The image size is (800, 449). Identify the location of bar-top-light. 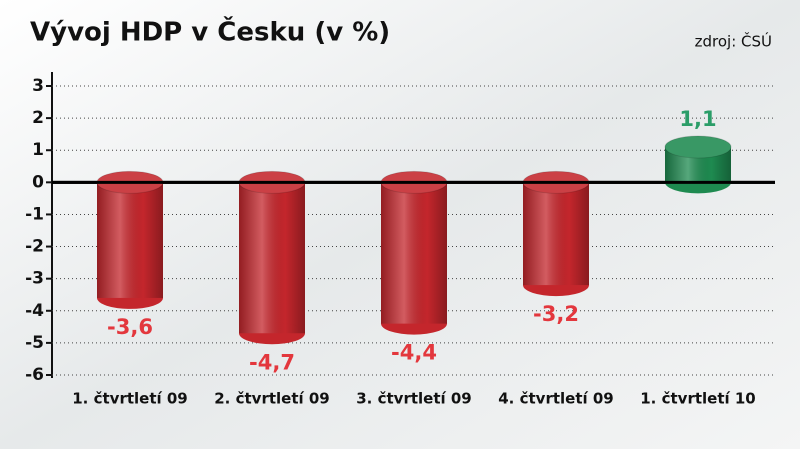
(698, 147).